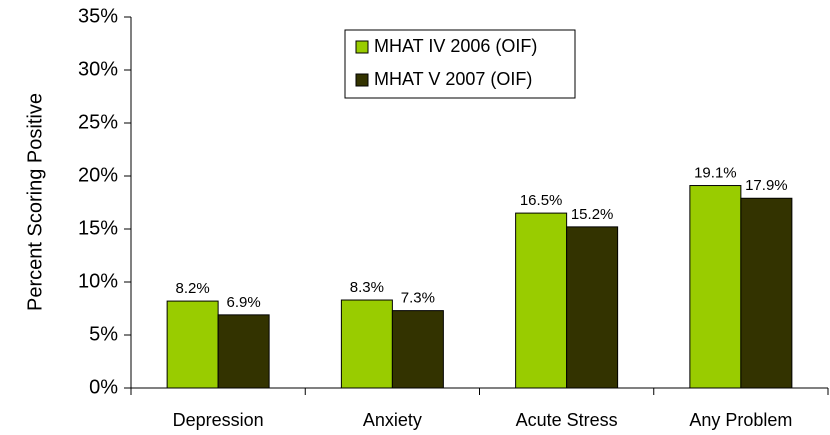  Describe the element at coordinates (453, 79) in the screenshot. I see `legend-label: MHAT V 2007 (OIF)` at that location.